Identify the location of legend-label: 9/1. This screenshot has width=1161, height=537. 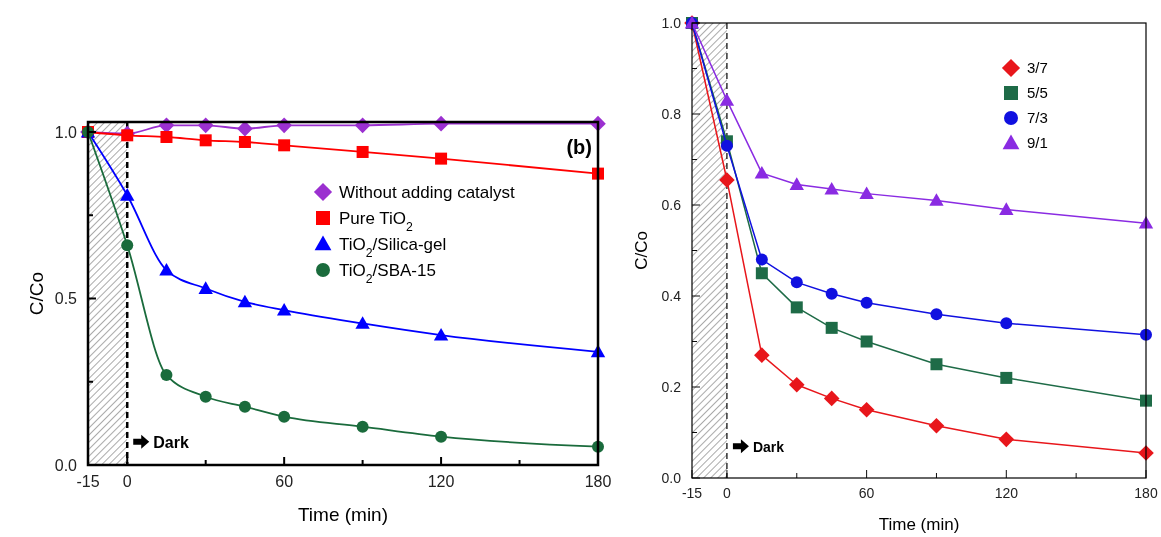
(1037, 142).